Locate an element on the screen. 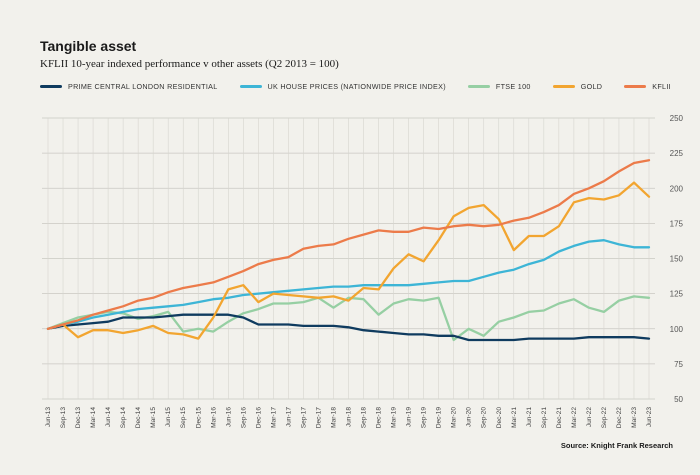  x-tick-label: Dec-16 is located at coordinates (258, 418).